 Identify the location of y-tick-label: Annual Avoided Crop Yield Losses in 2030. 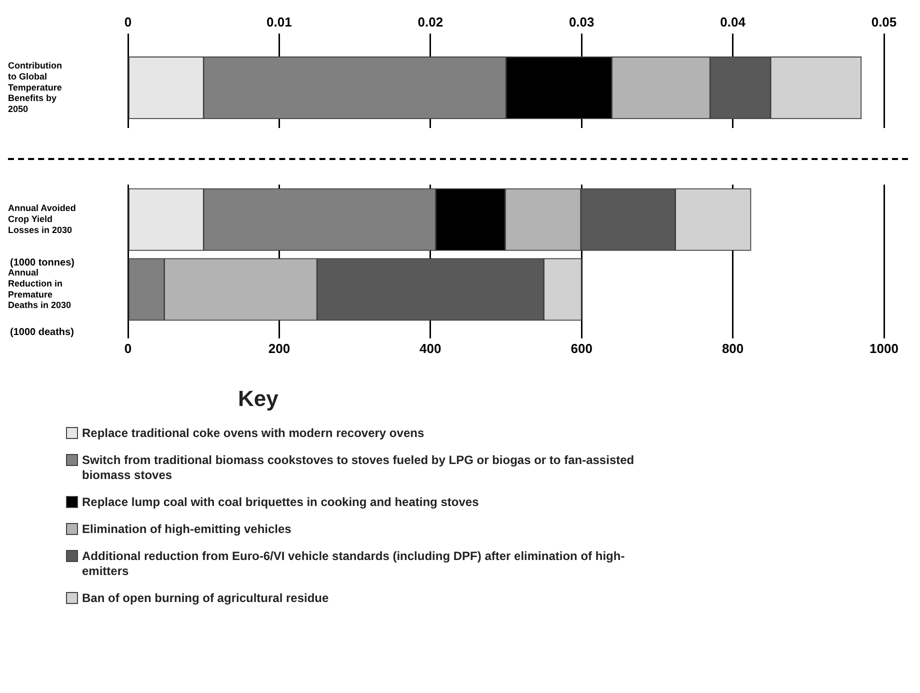
(42, 219).